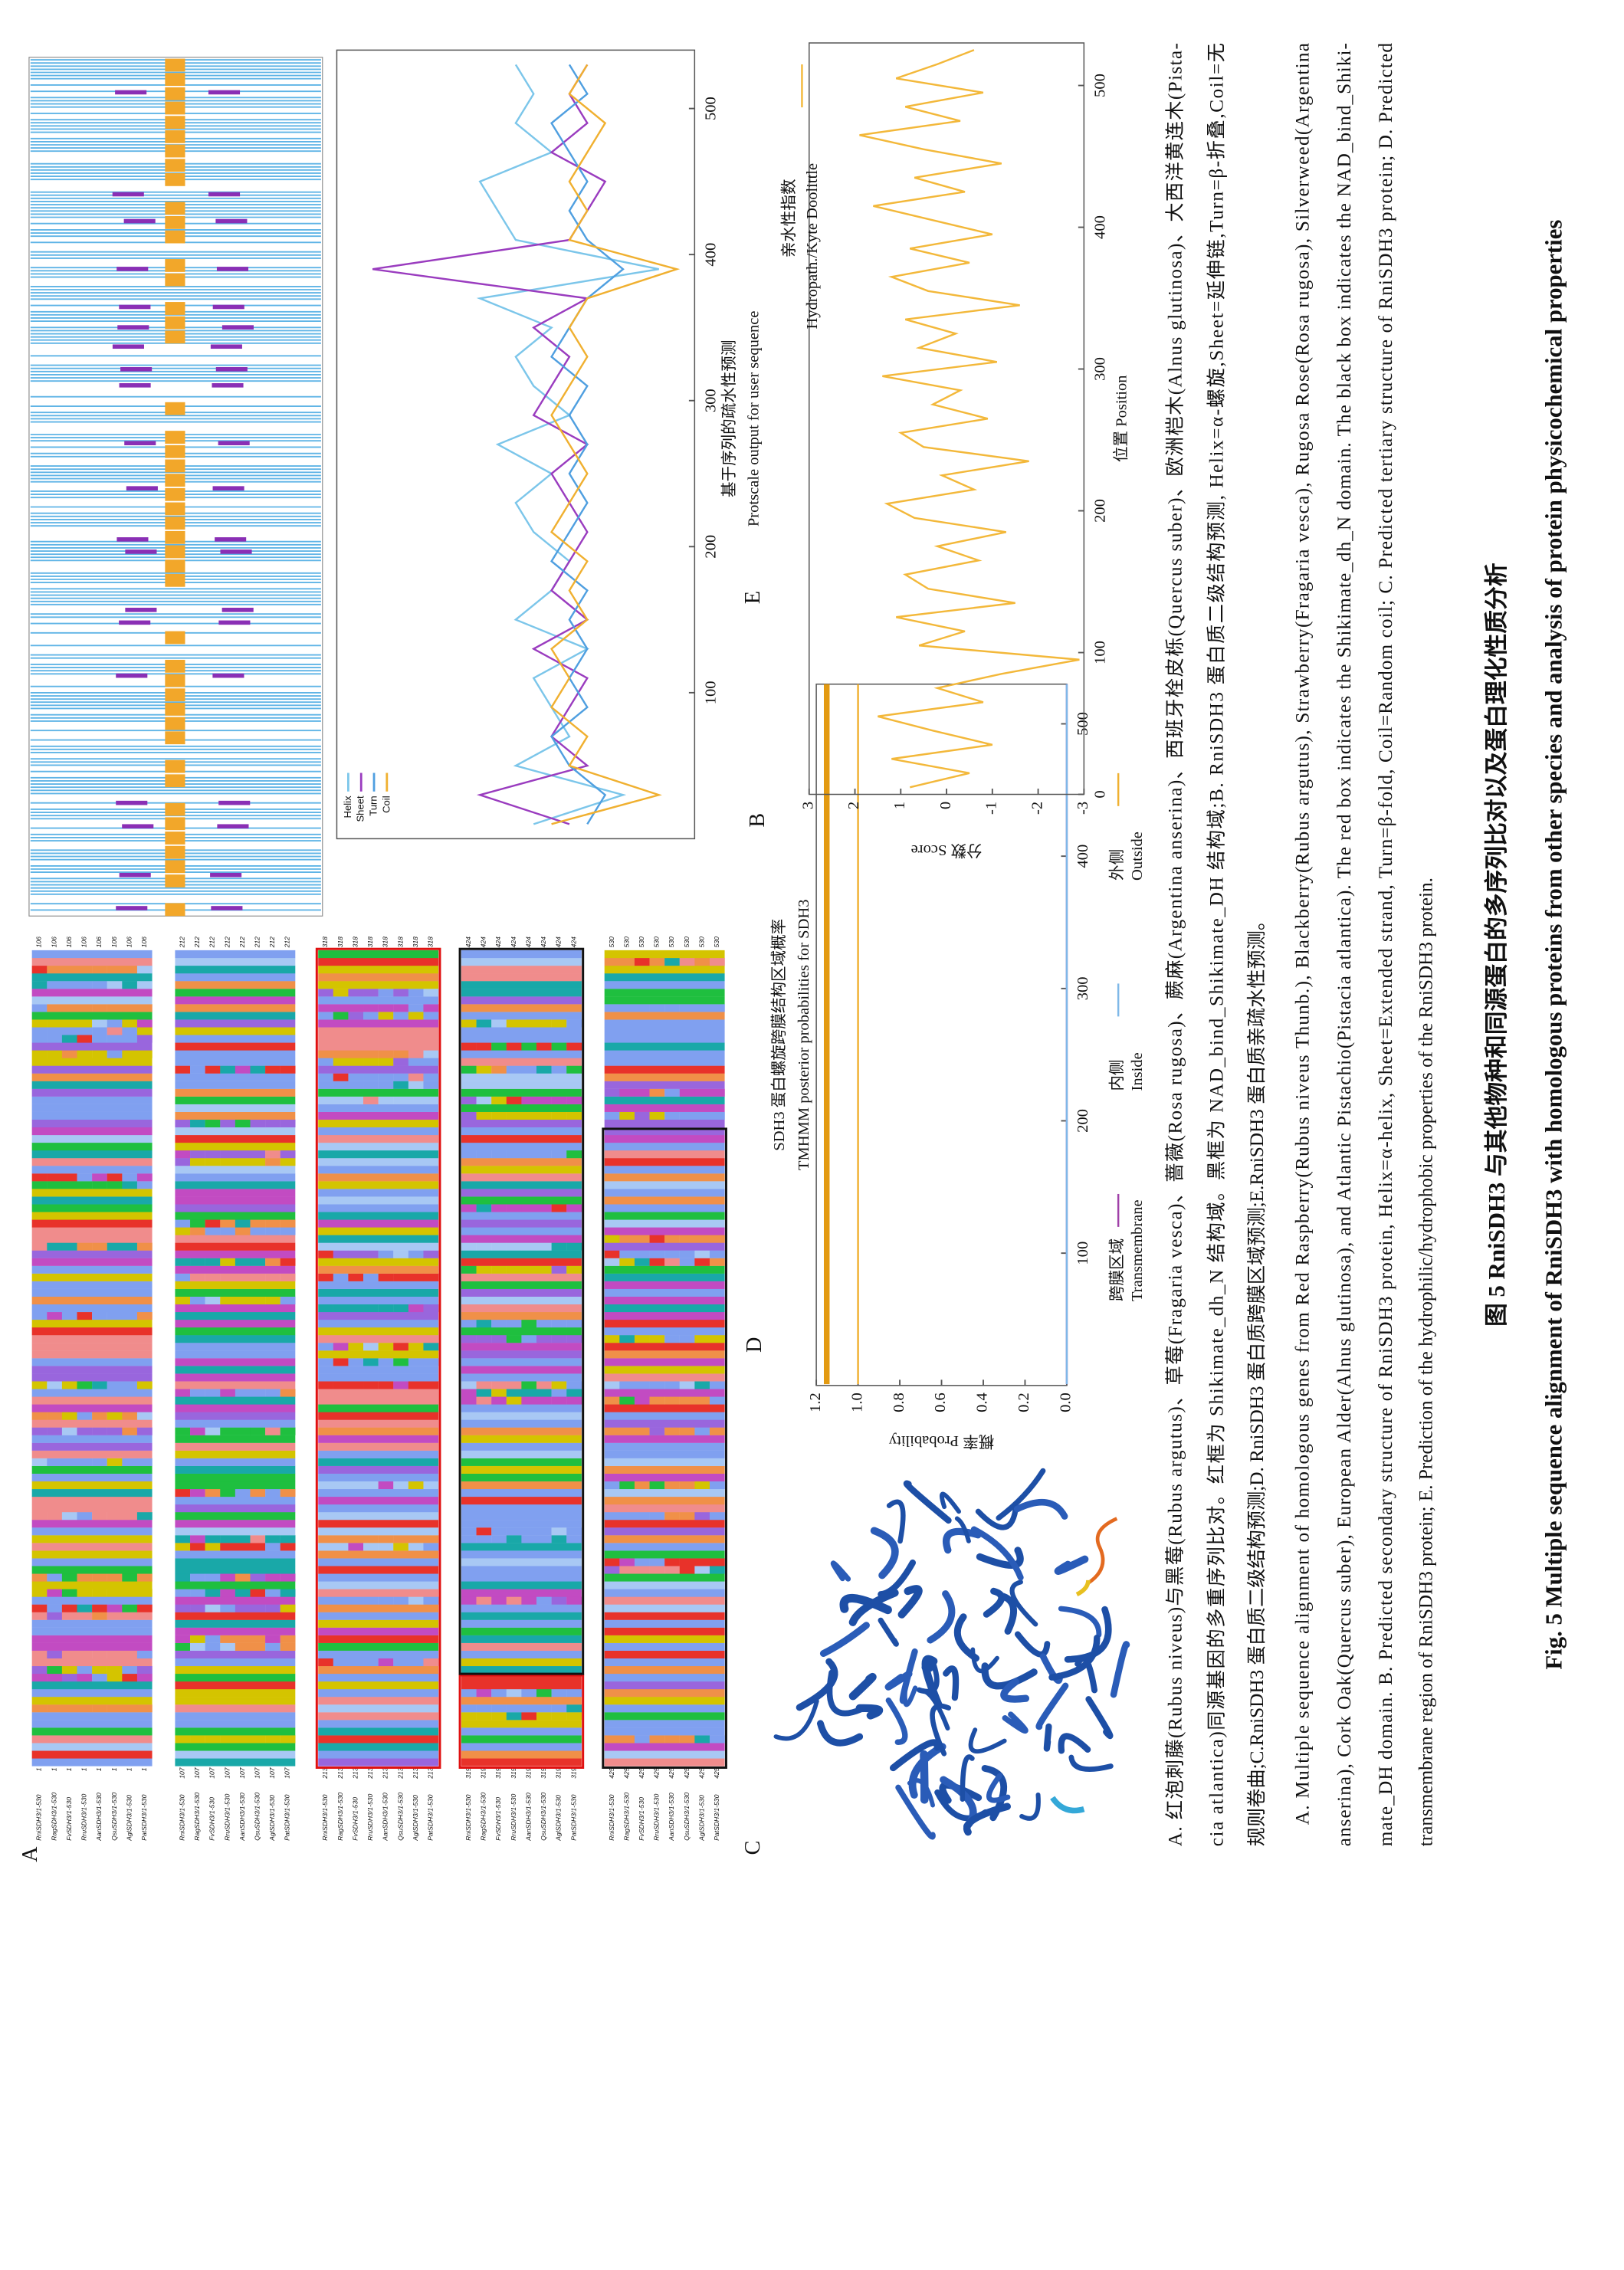 This screenshot has height=2270, width=1624. Describe the element at coordinates (701, 1773) in the screenshot. I see `start-position: 425` at that location.